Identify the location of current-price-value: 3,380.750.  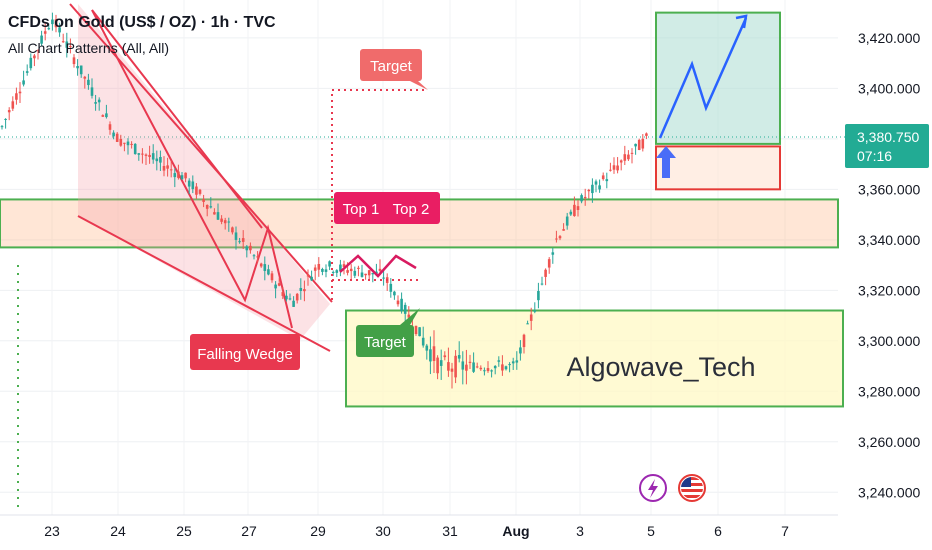
(888, 137).